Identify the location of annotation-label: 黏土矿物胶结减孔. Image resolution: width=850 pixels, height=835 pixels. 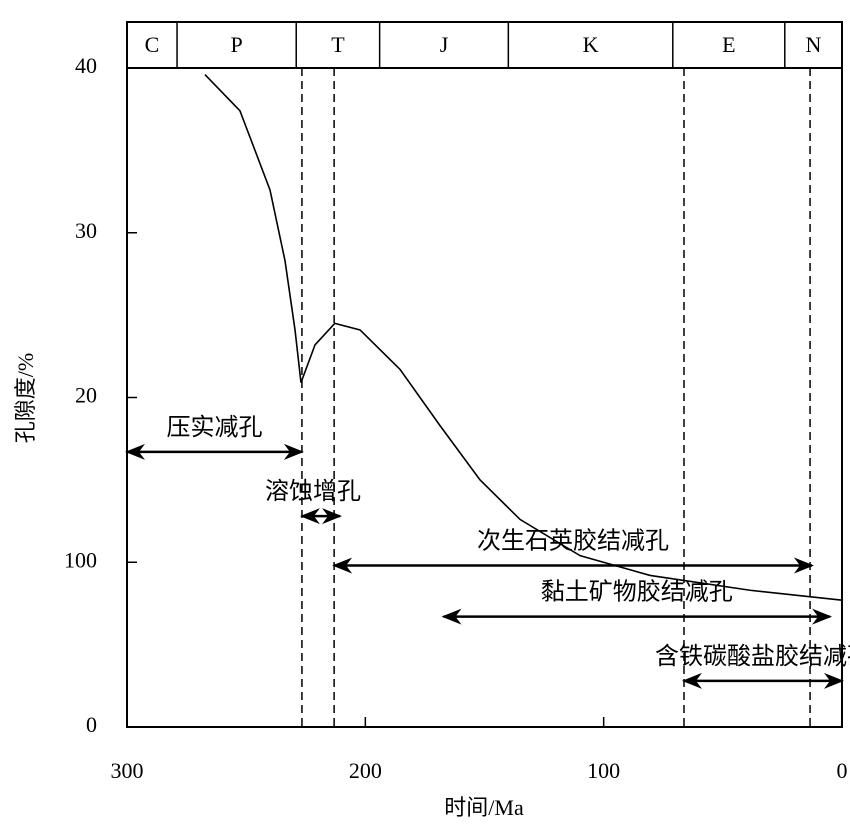
(637, 592).